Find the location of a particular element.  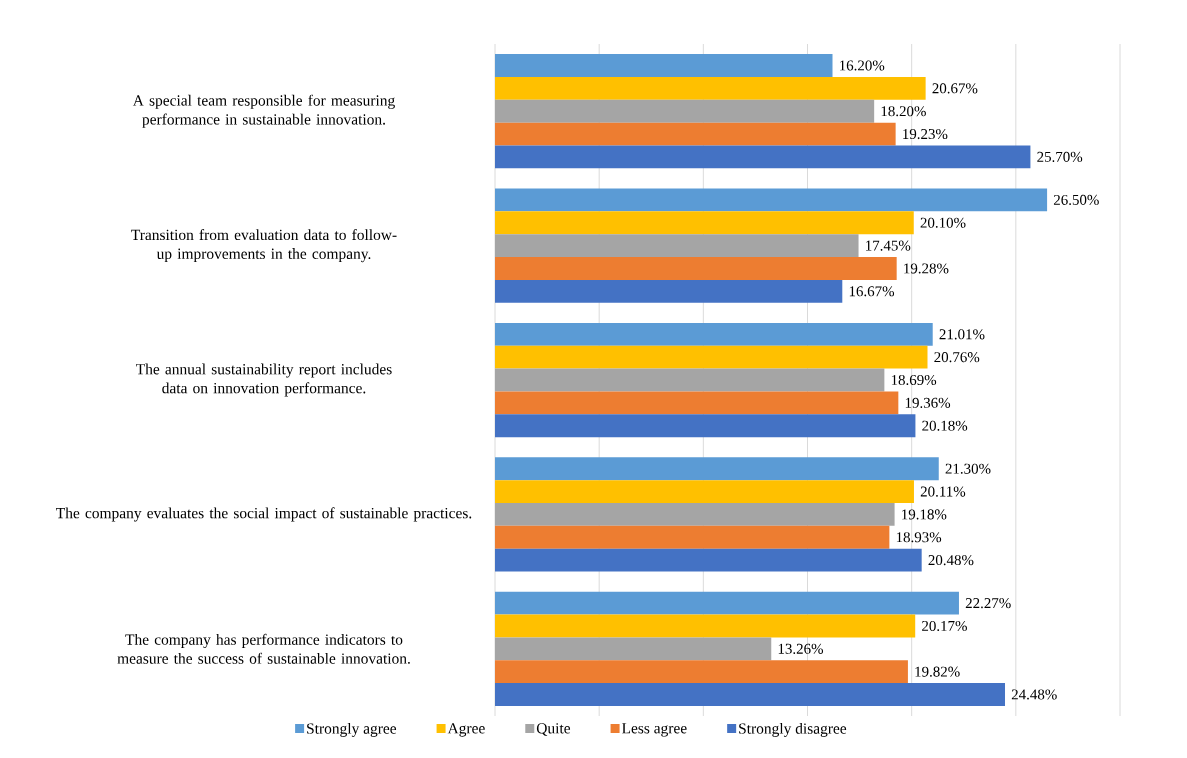

data-label: 18.69% is located at coordinates (914, 380).